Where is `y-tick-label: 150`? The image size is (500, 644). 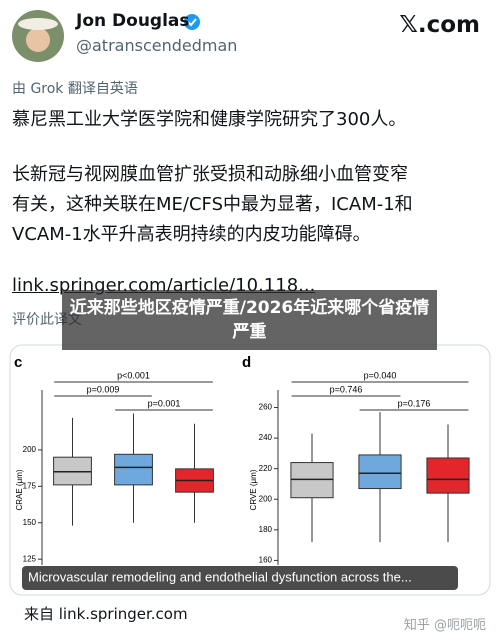 y-tick-label: 150 is located at coordinates (30, 522).